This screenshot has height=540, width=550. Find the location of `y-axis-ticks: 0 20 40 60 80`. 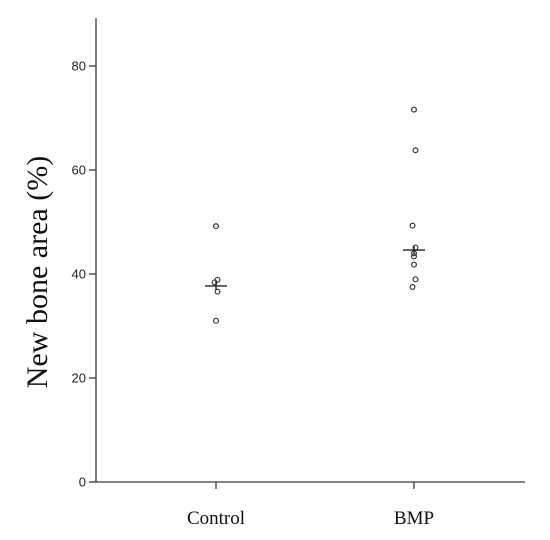

y-axis-ticks: 0 20 40 60 80 is located at coordinates (84, 274).